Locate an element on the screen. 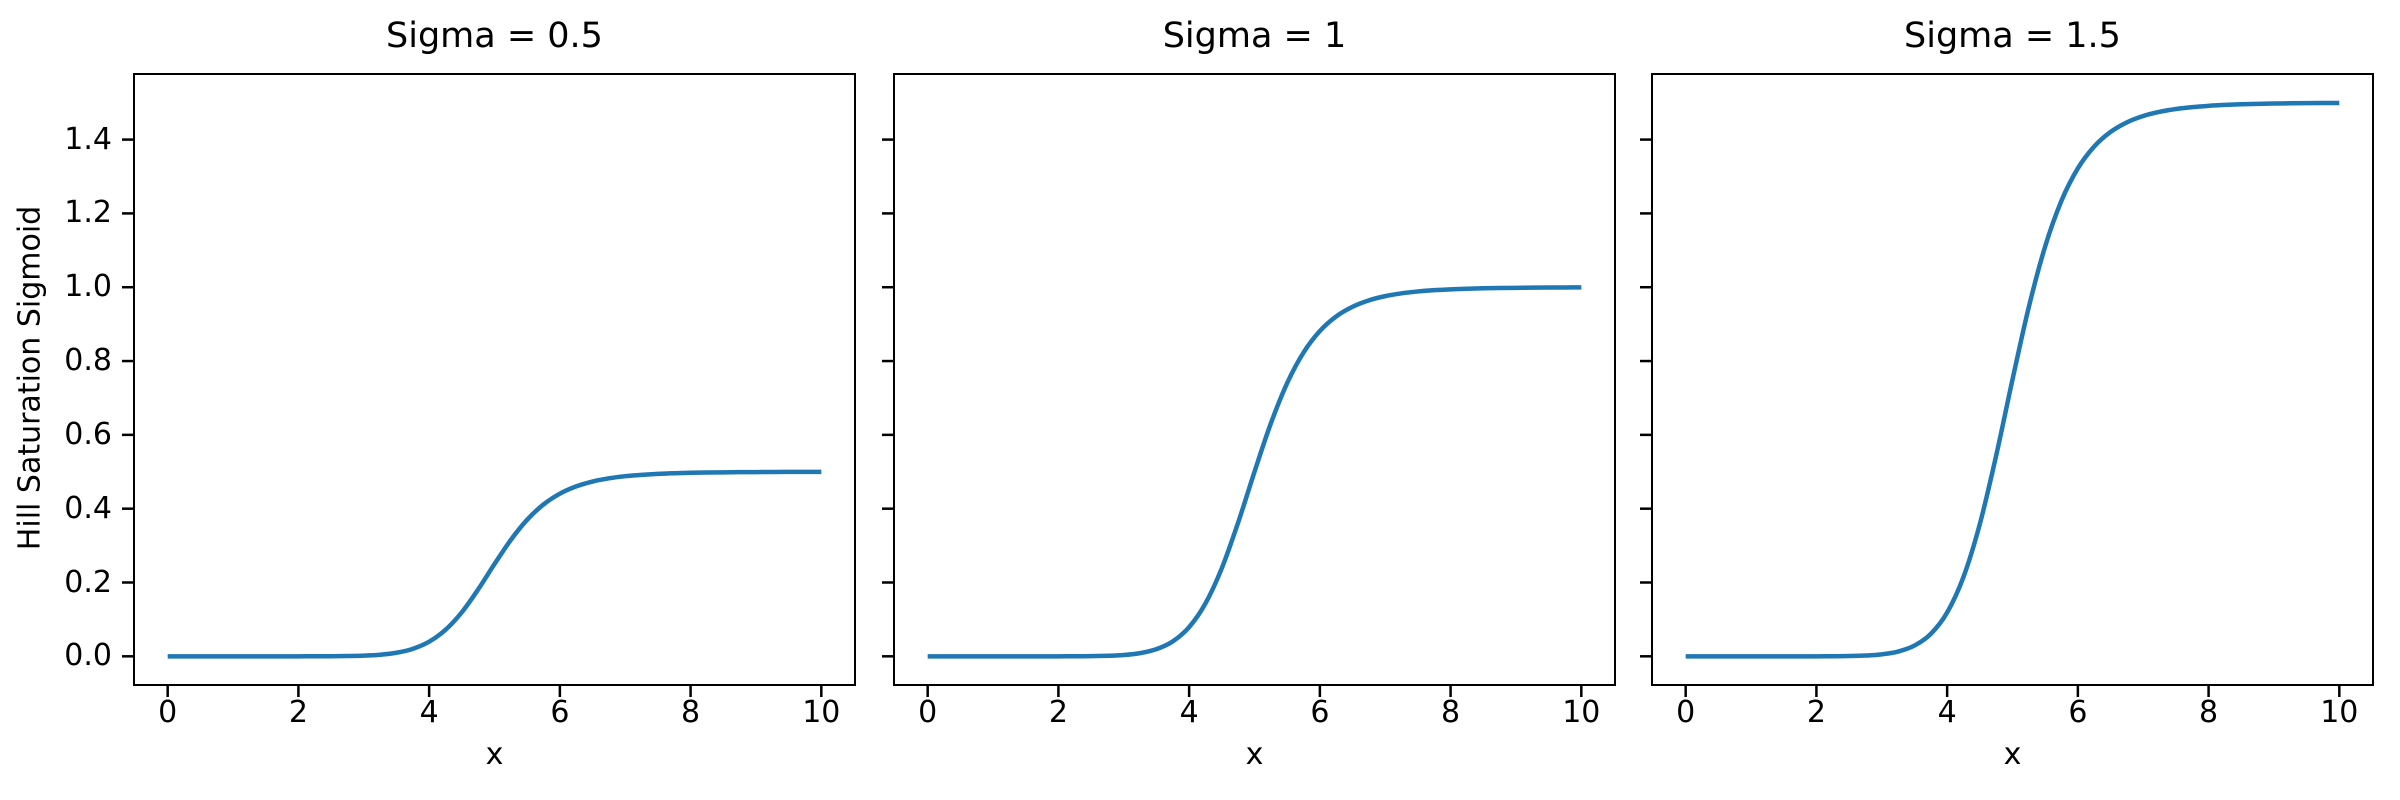 This screenshot has height=800, width=2400. y-tick-label: 1.0 is located at coordinates (88, 287).